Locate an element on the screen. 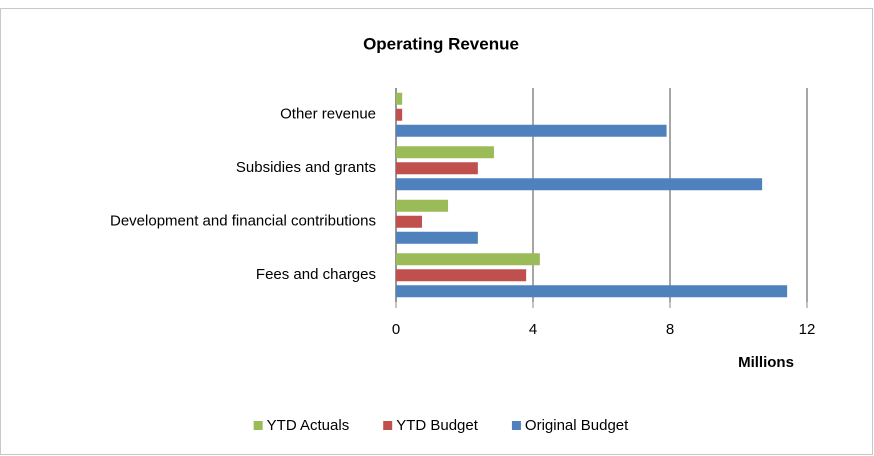 This screenshot has width=874, height=456. legend-label: Original Budget is located at coordinates (577, 425).